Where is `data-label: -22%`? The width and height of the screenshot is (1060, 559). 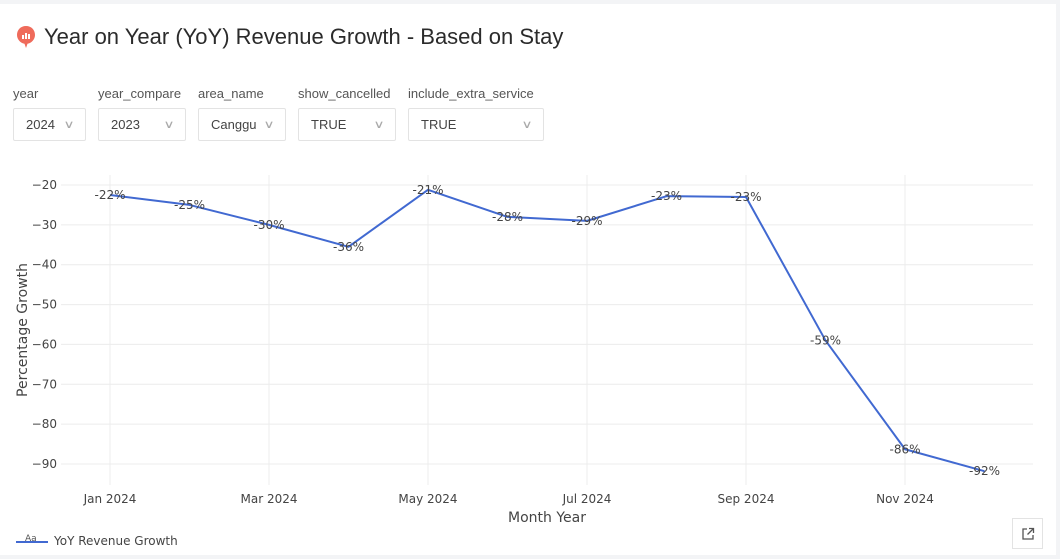 data-label: -22% is located at coordinates (109, 195).